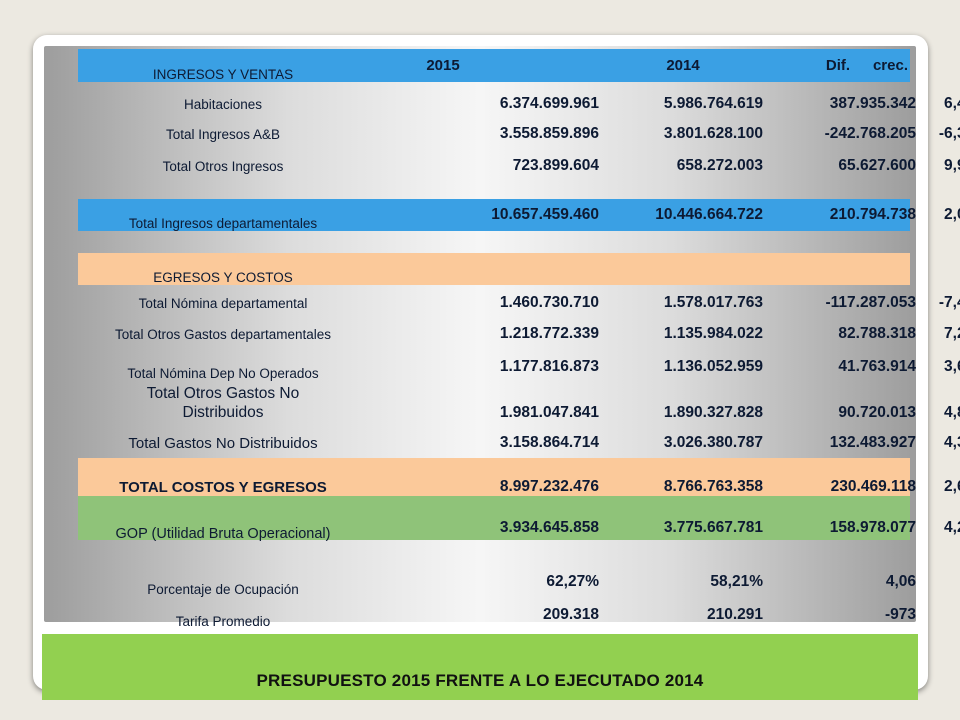  Describe the element at coordinates (949, 133) in the screenshot. I see `value-crec: -6,39%` at that location.